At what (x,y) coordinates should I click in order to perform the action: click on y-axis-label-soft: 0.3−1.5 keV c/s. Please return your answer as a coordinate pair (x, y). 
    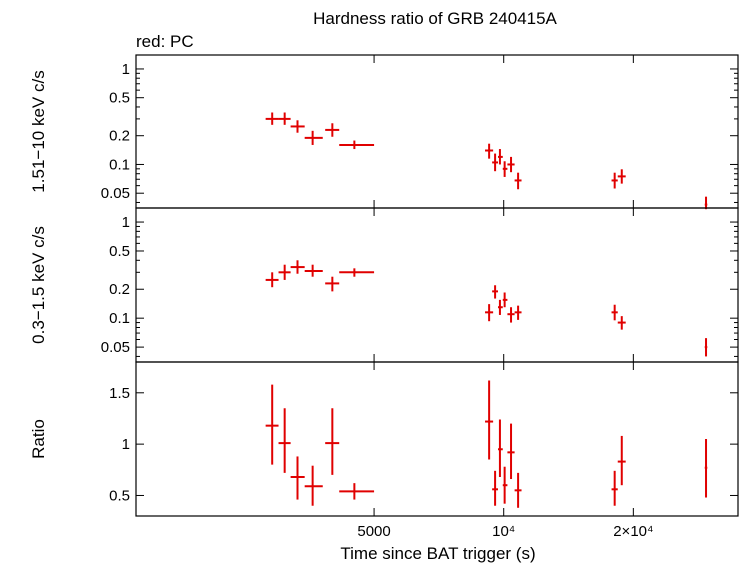
    Looking at the image, I should click on (38, 285).